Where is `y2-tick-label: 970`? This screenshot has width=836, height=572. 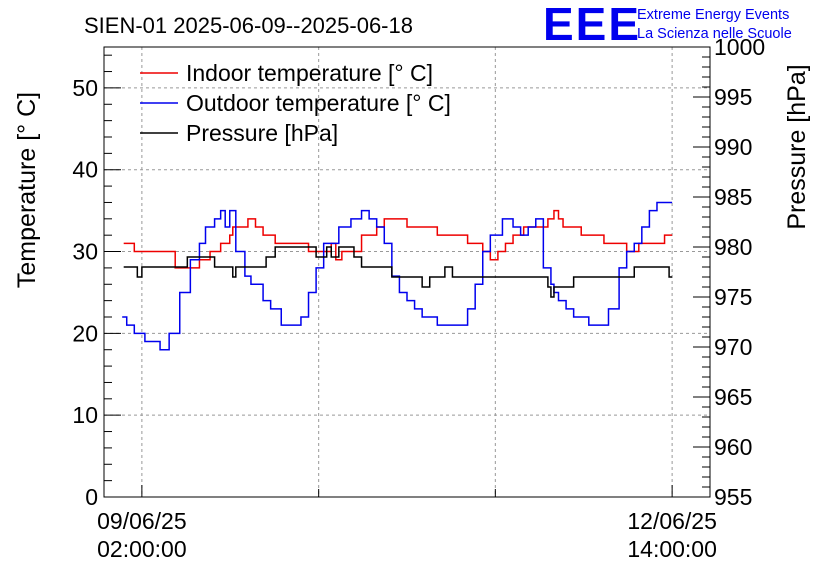 y2-tick-label: 970 is located at coordinates (733, 347).